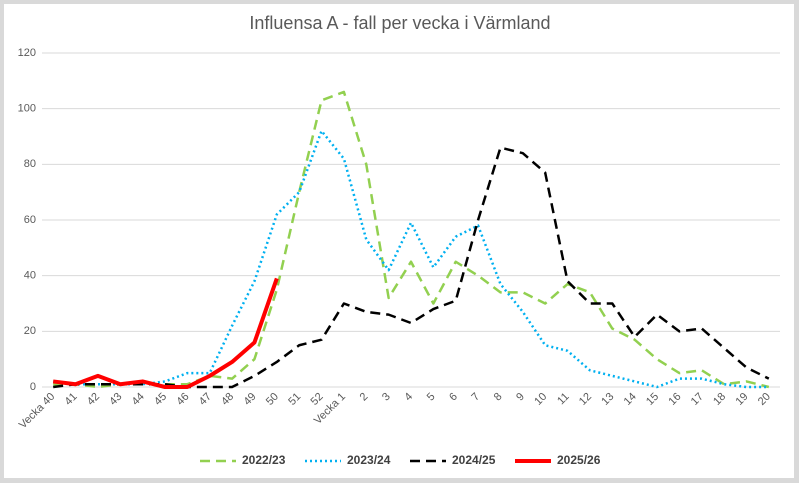  What do you see at coordinates (369, 460) in the screenshot?
I see `legend-label: 2023/24` at bounding box center [369, 460].